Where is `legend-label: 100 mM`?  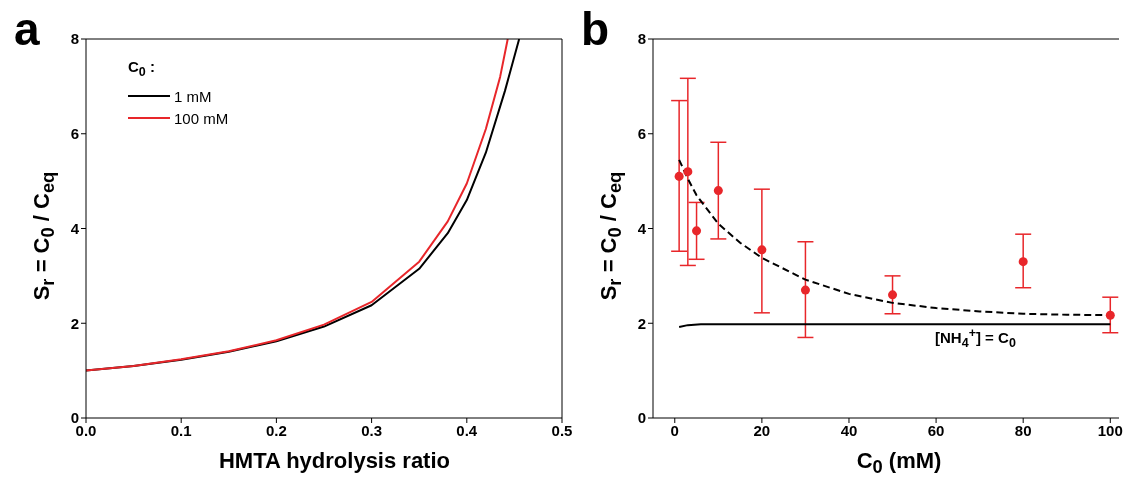 legend-label: 100 mM is located at coordinates (201, 118).